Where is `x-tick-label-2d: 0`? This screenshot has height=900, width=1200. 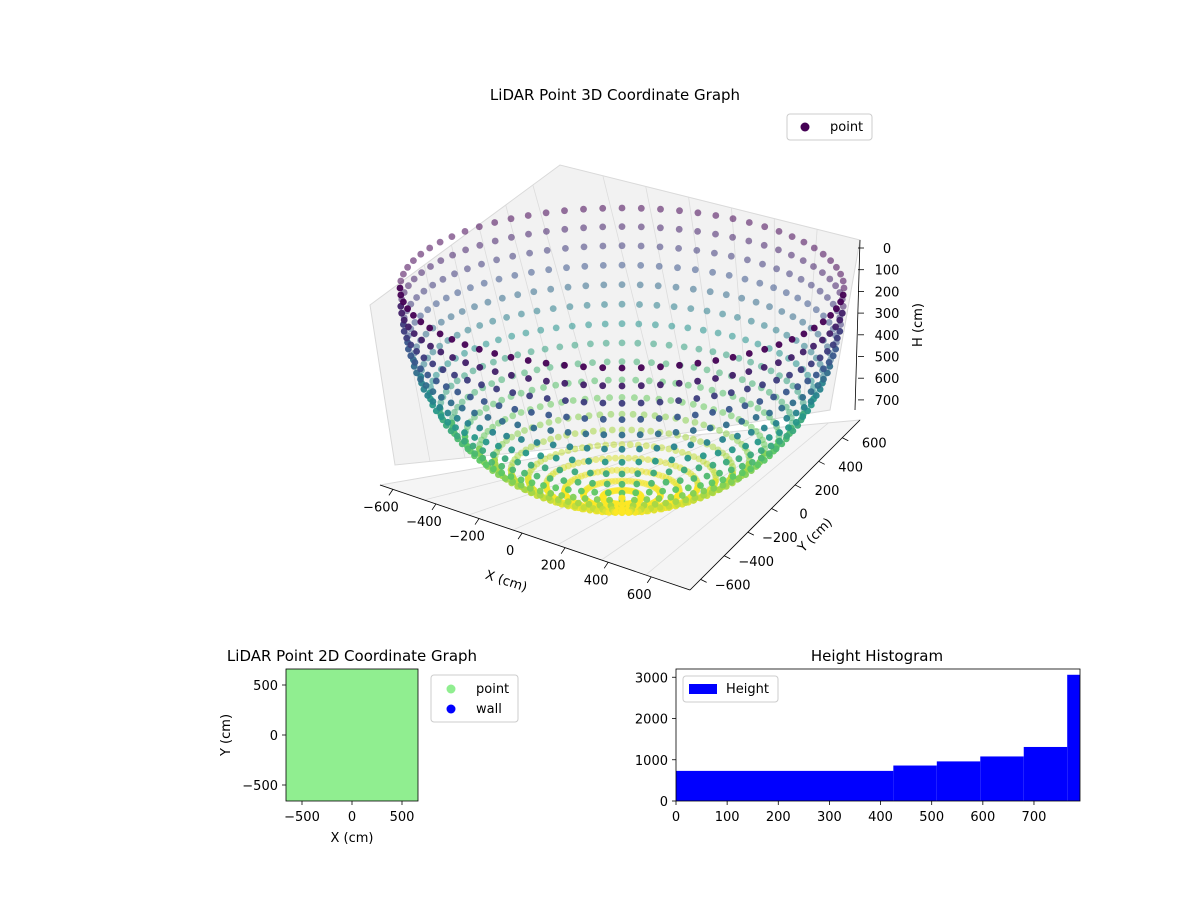
x-tick-label-2d: 0 is located at coordinates (352, 817).